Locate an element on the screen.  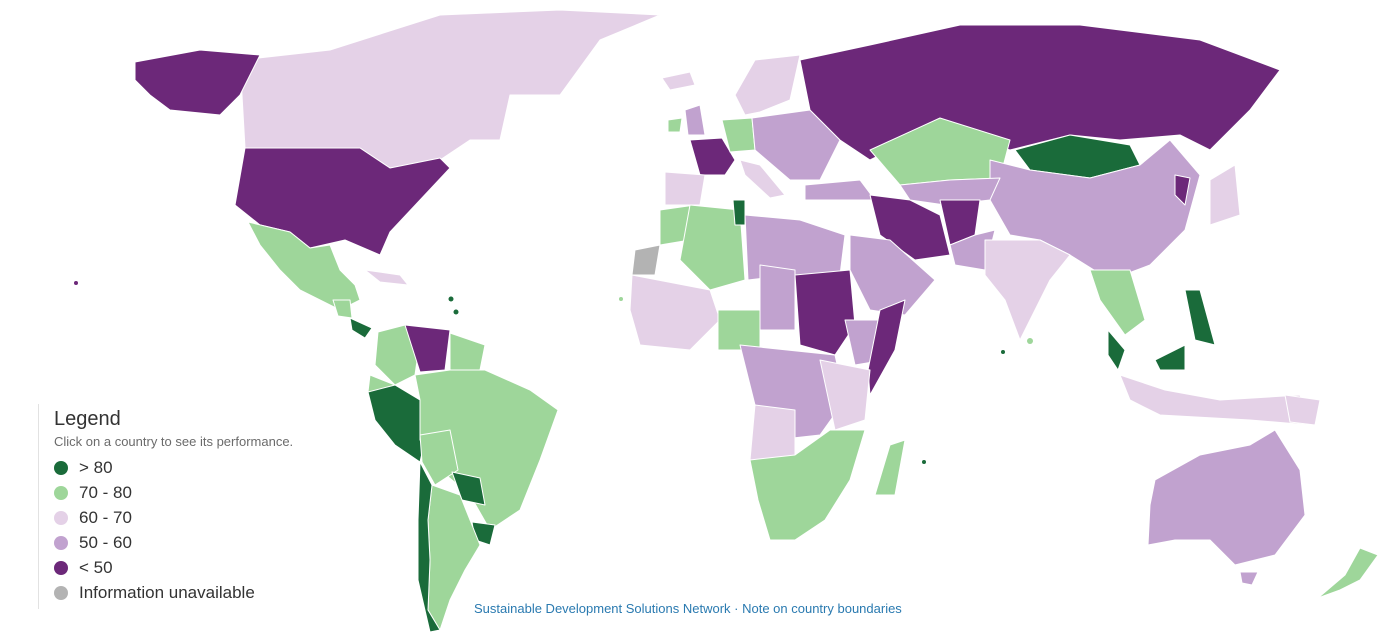
country-india is located at coordinates (1027, 290).